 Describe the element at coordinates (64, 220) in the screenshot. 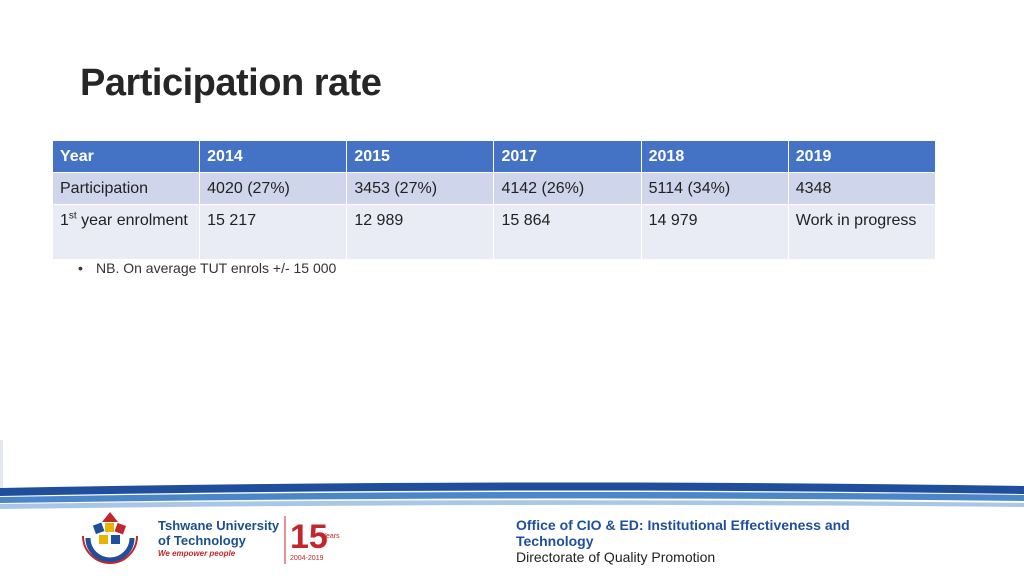

I see `ordinal-number: 1` at that location.